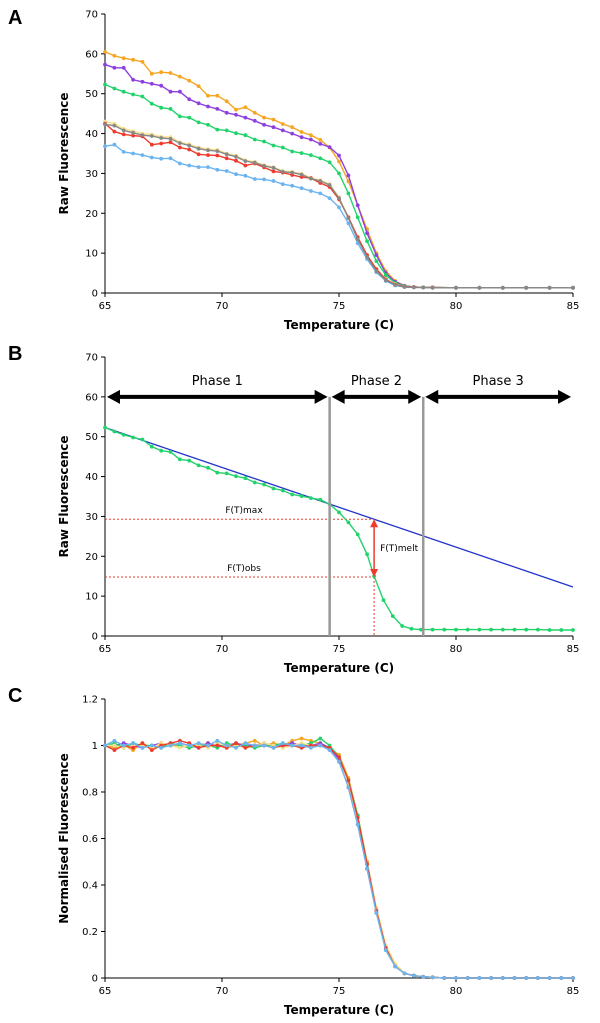  I want to click on y-tick-label: 10, so click(91, 597).